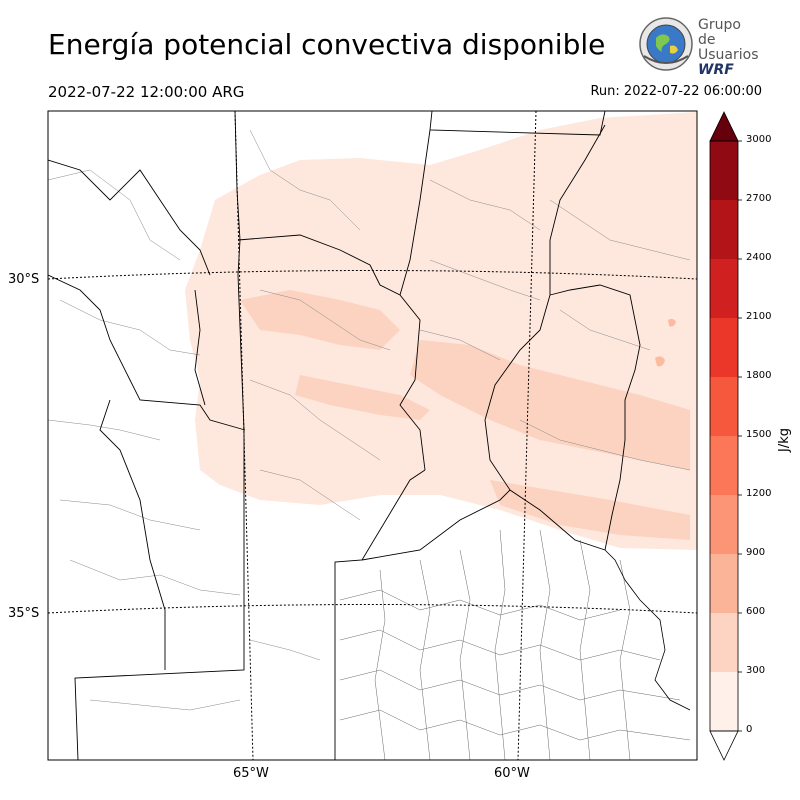  I want to click on graticule-lon-60w, so click(527, 435).